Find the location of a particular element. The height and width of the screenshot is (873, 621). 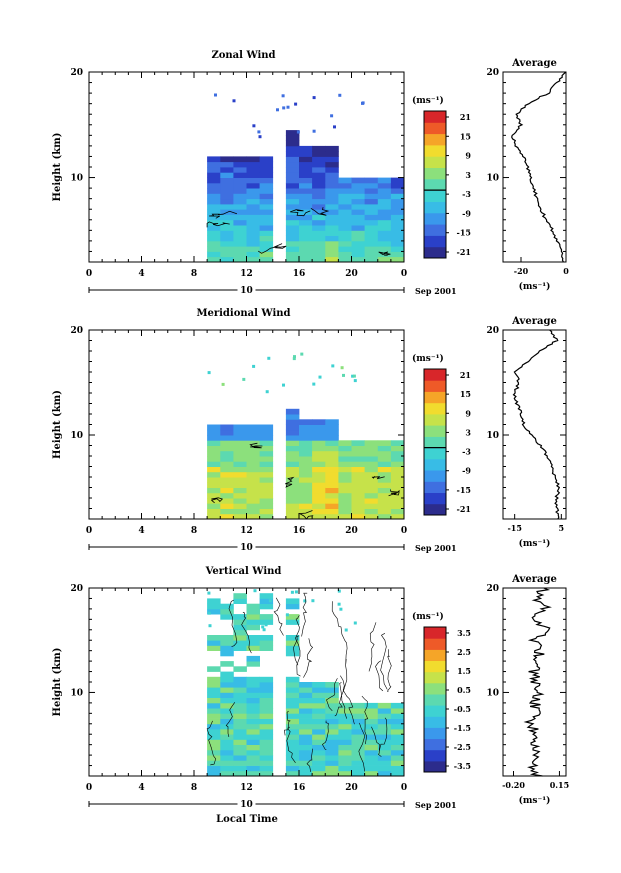

profile-x-label: -15 is located at coordinates (514, 528).